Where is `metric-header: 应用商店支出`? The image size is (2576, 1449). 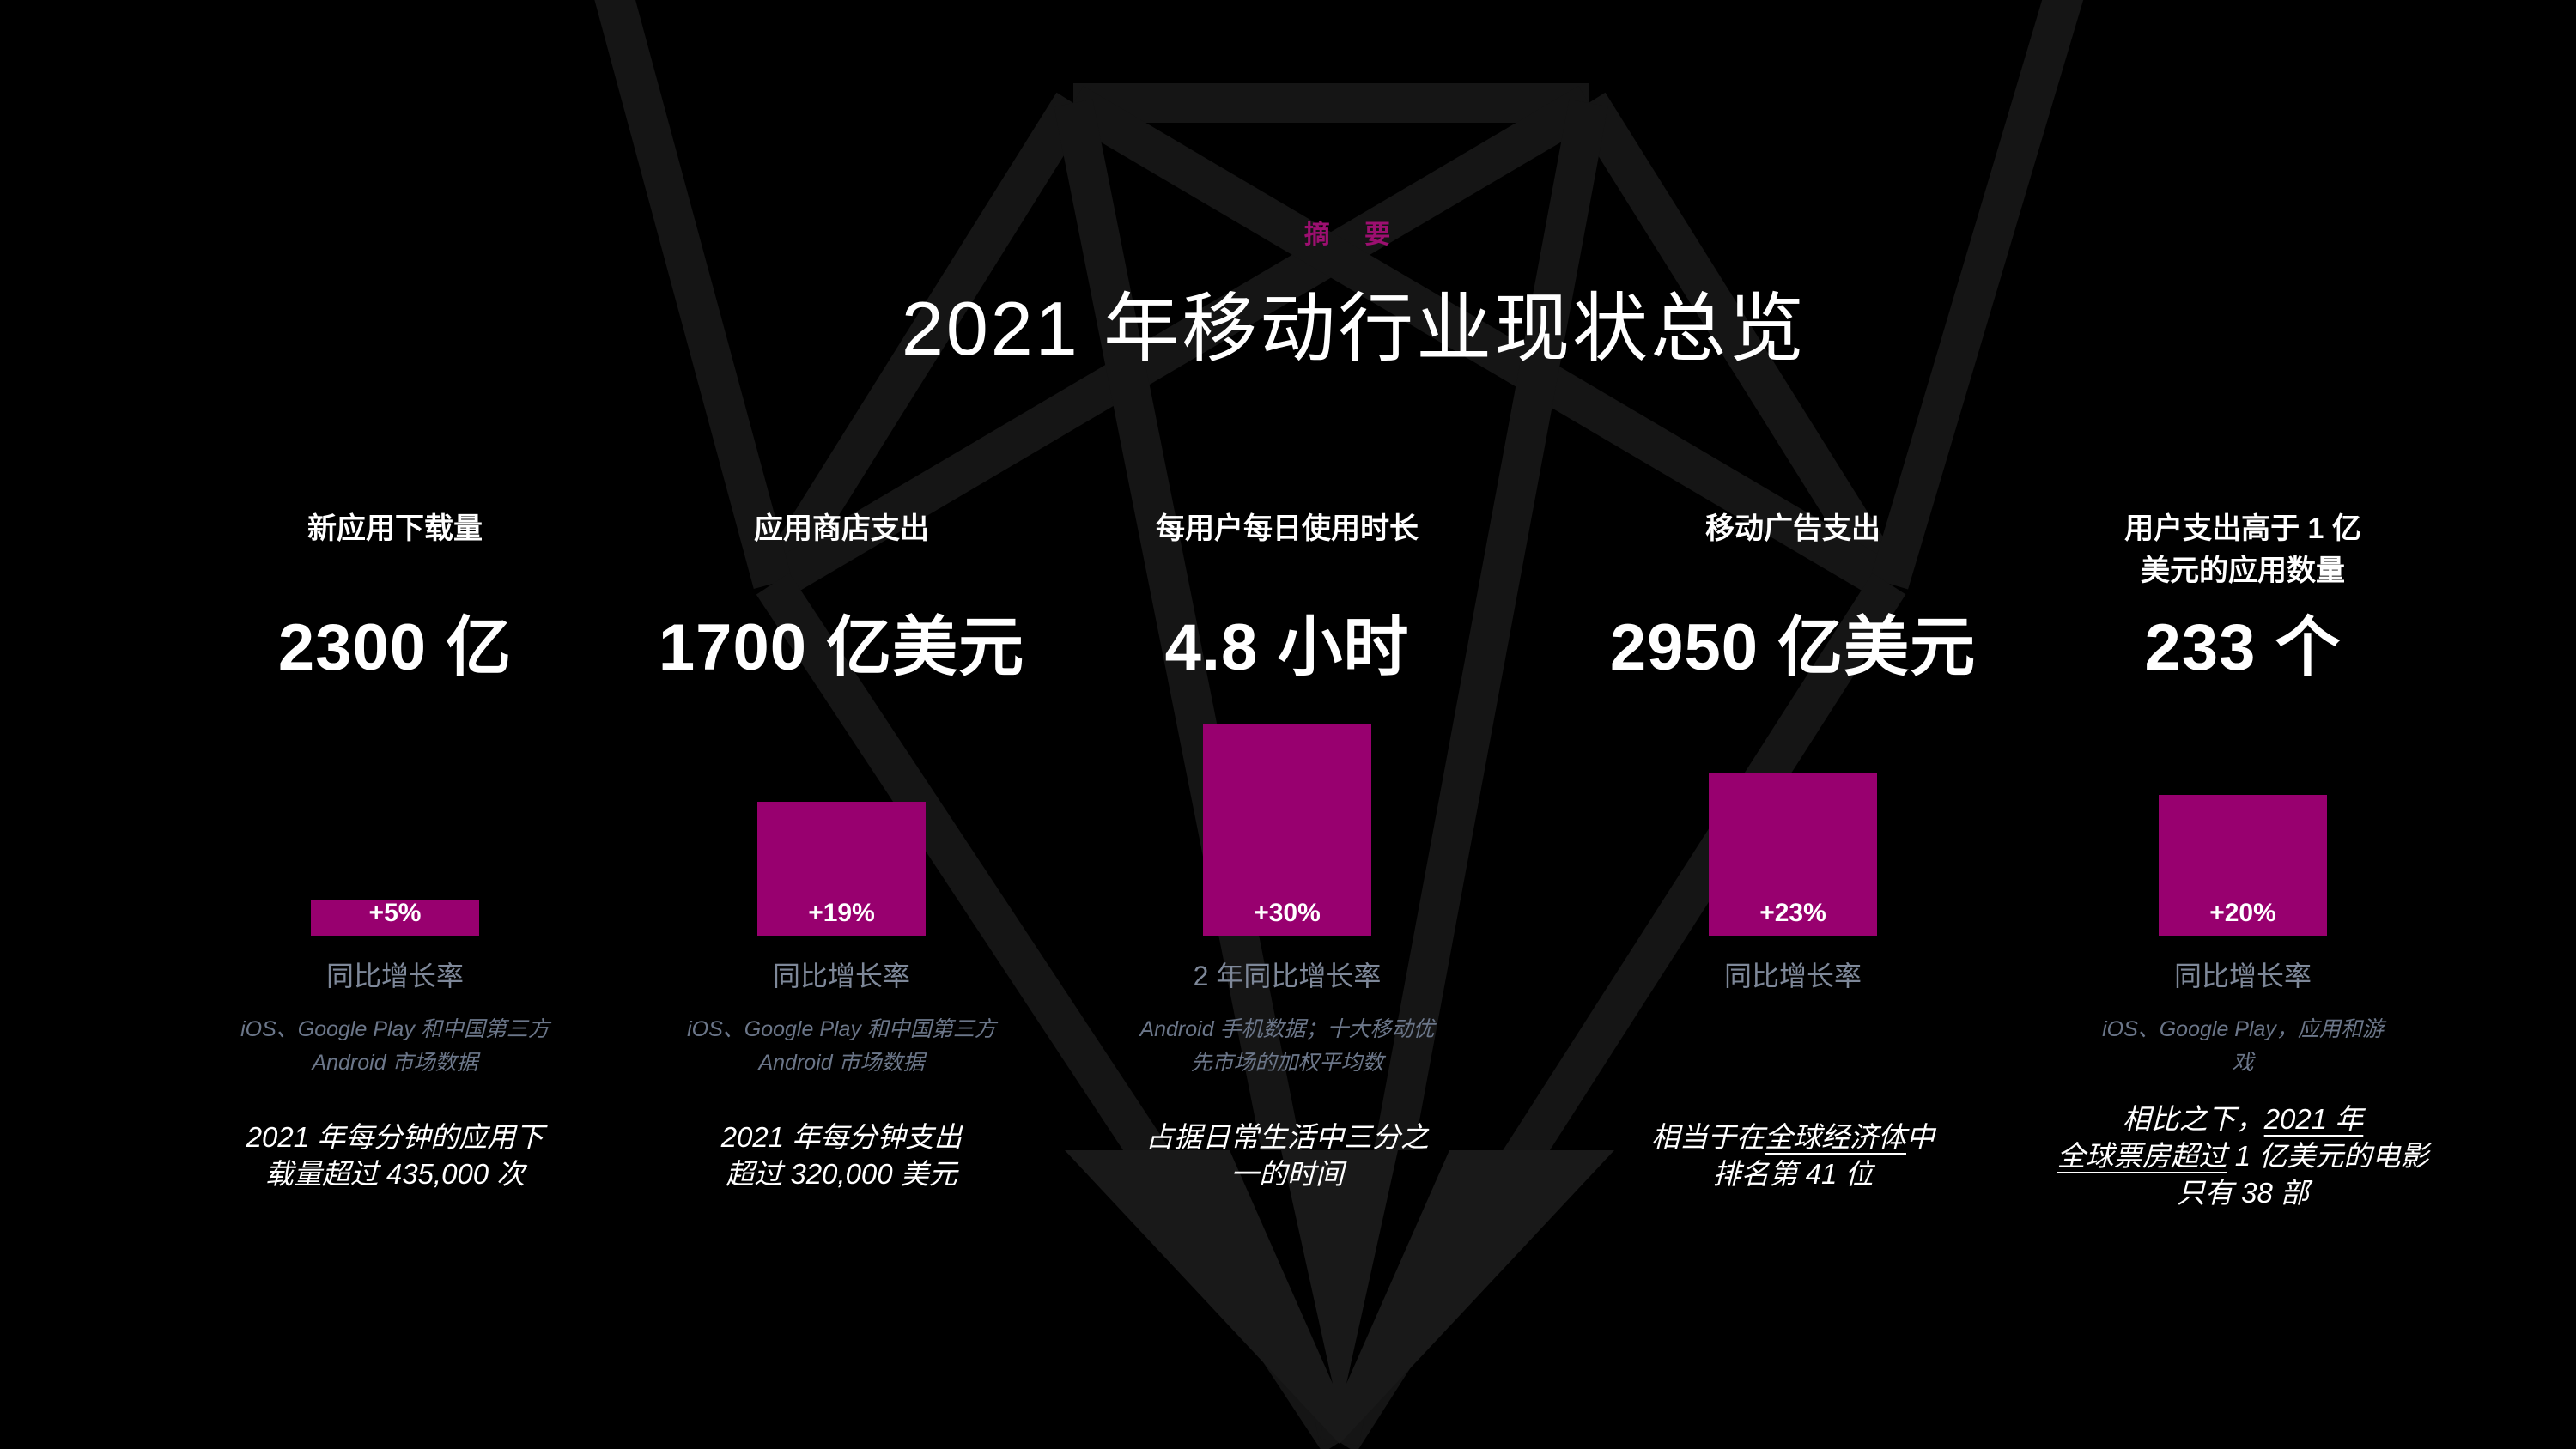
metric-header: 应用商店支出 is located at coordinates (841, 529).